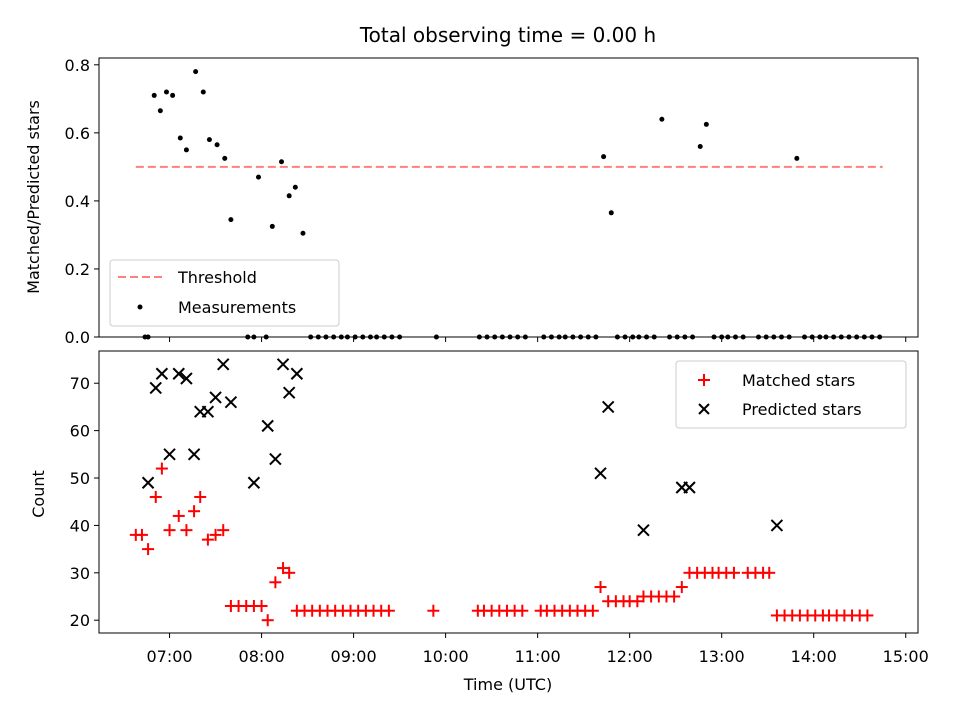  Describe the element at coordinates (538, 339) in the screenshot. I see `top-x-ticks` at that location.